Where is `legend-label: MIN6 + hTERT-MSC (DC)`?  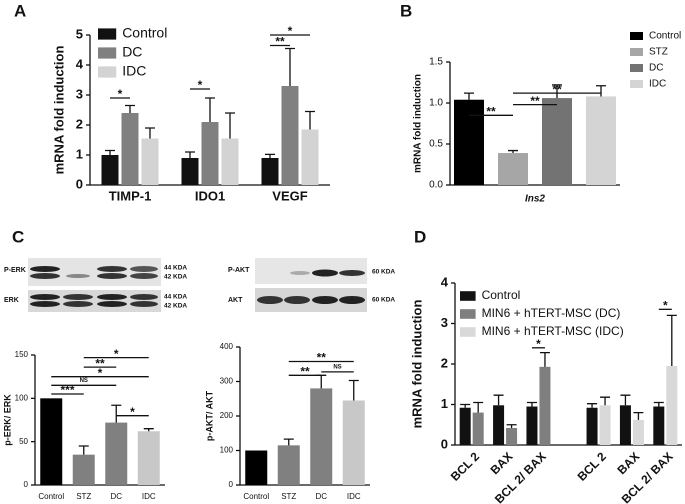 legend-label: MIN6 + hTERT-MSC (DC) is located at coordinates (551, 313).